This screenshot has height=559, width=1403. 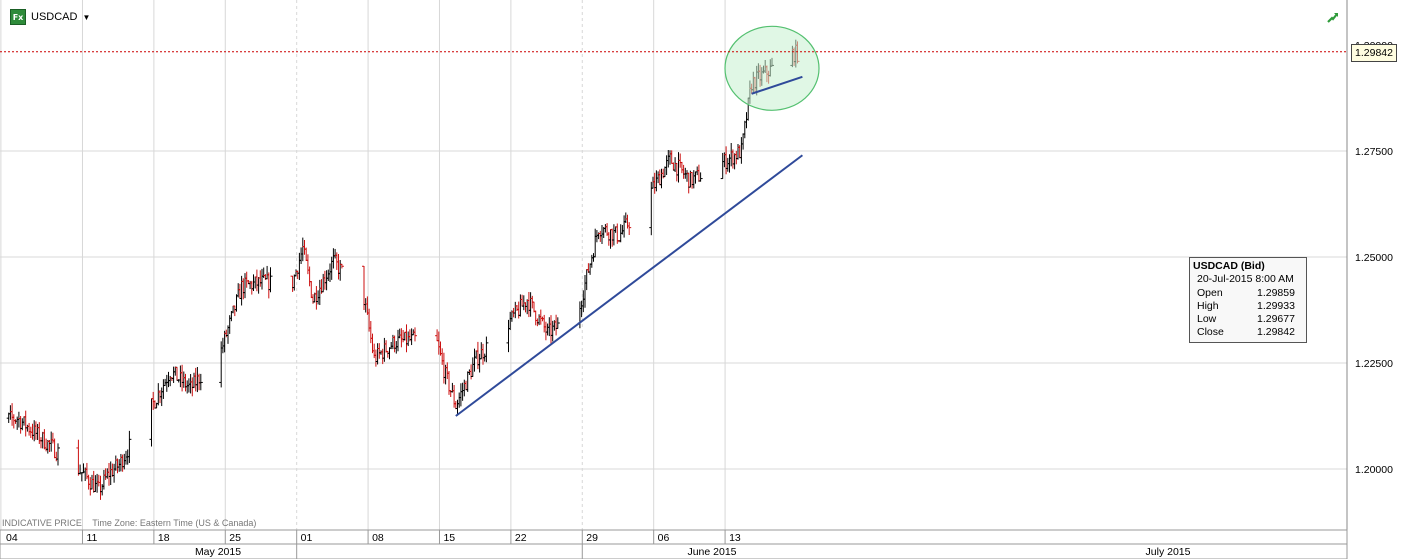 I want to click on x-day-label: 01, so click(x=307, y=538).